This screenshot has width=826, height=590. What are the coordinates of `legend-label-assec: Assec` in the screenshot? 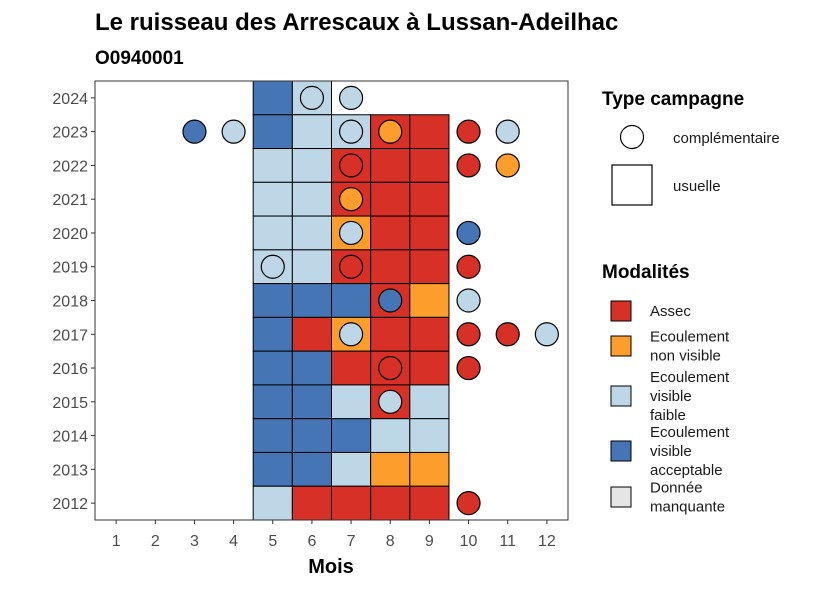 It's located at (670, 311).